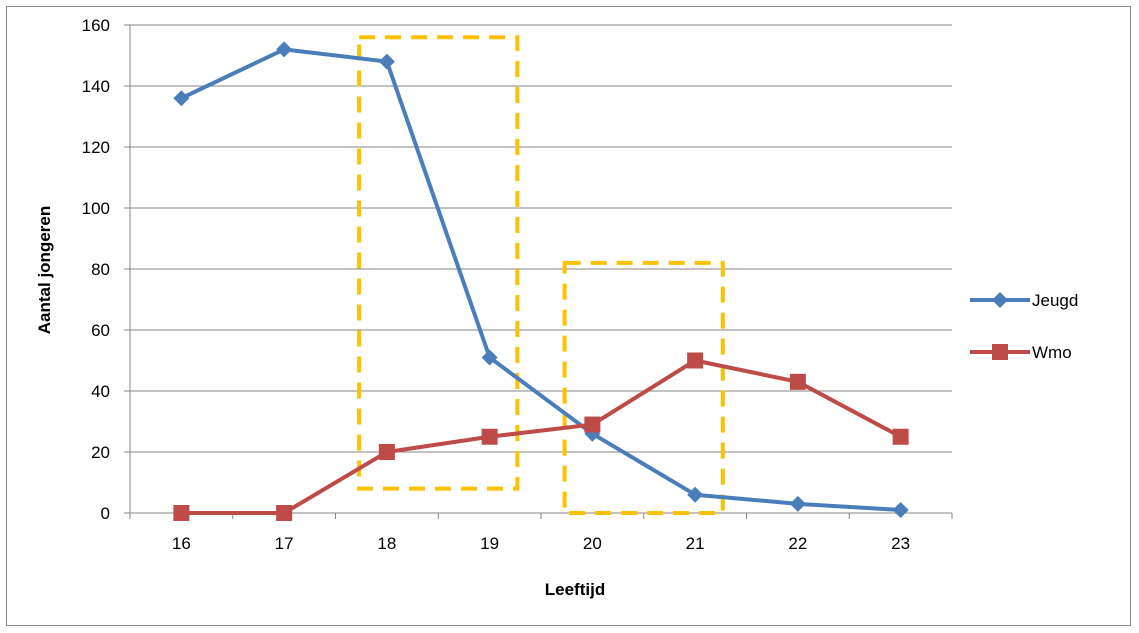 Image resolution: width=1139 pixels, height=633 pixels. What do you see at coordinates (489, 543) in the screenshot?
I see `x-tick-label: 19` at bounding box center [489, 543].